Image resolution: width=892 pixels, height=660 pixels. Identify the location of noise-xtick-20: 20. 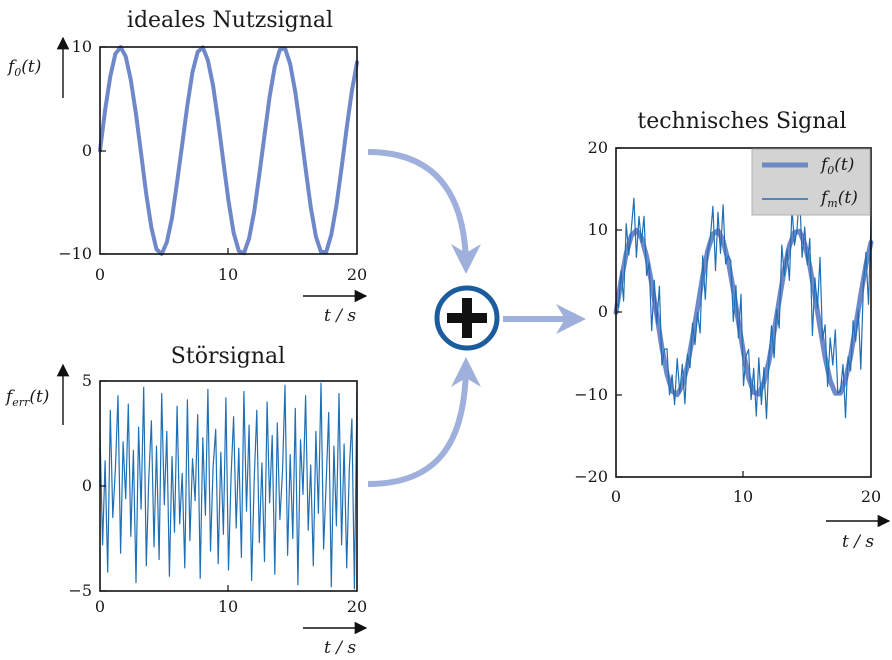
(357, 606).